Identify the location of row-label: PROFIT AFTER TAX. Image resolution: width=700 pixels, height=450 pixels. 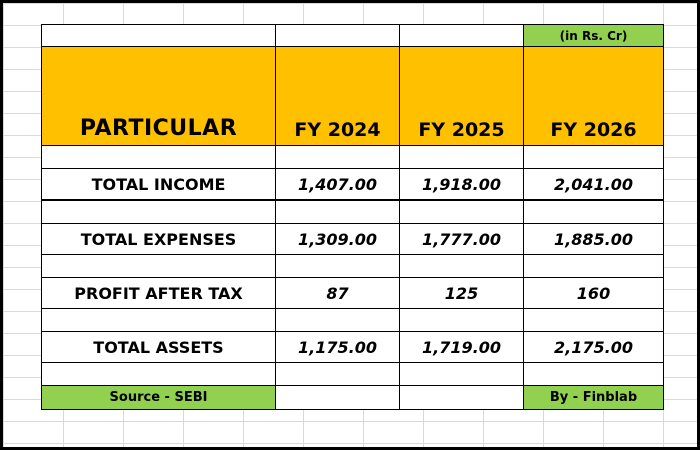
(158, 293).